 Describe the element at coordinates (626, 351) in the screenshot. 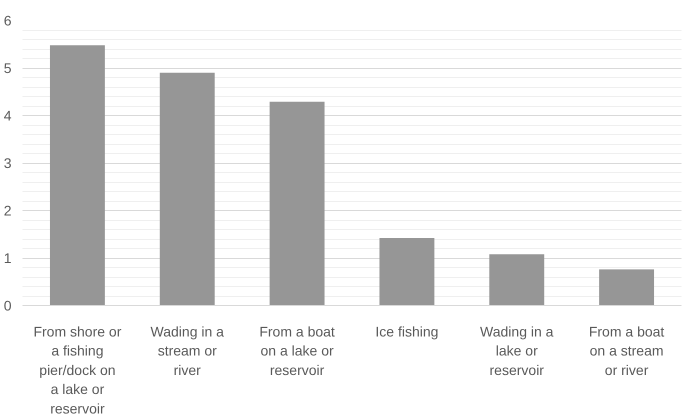

I see `x-tick-label: From a boat on a stream or river` at that location.